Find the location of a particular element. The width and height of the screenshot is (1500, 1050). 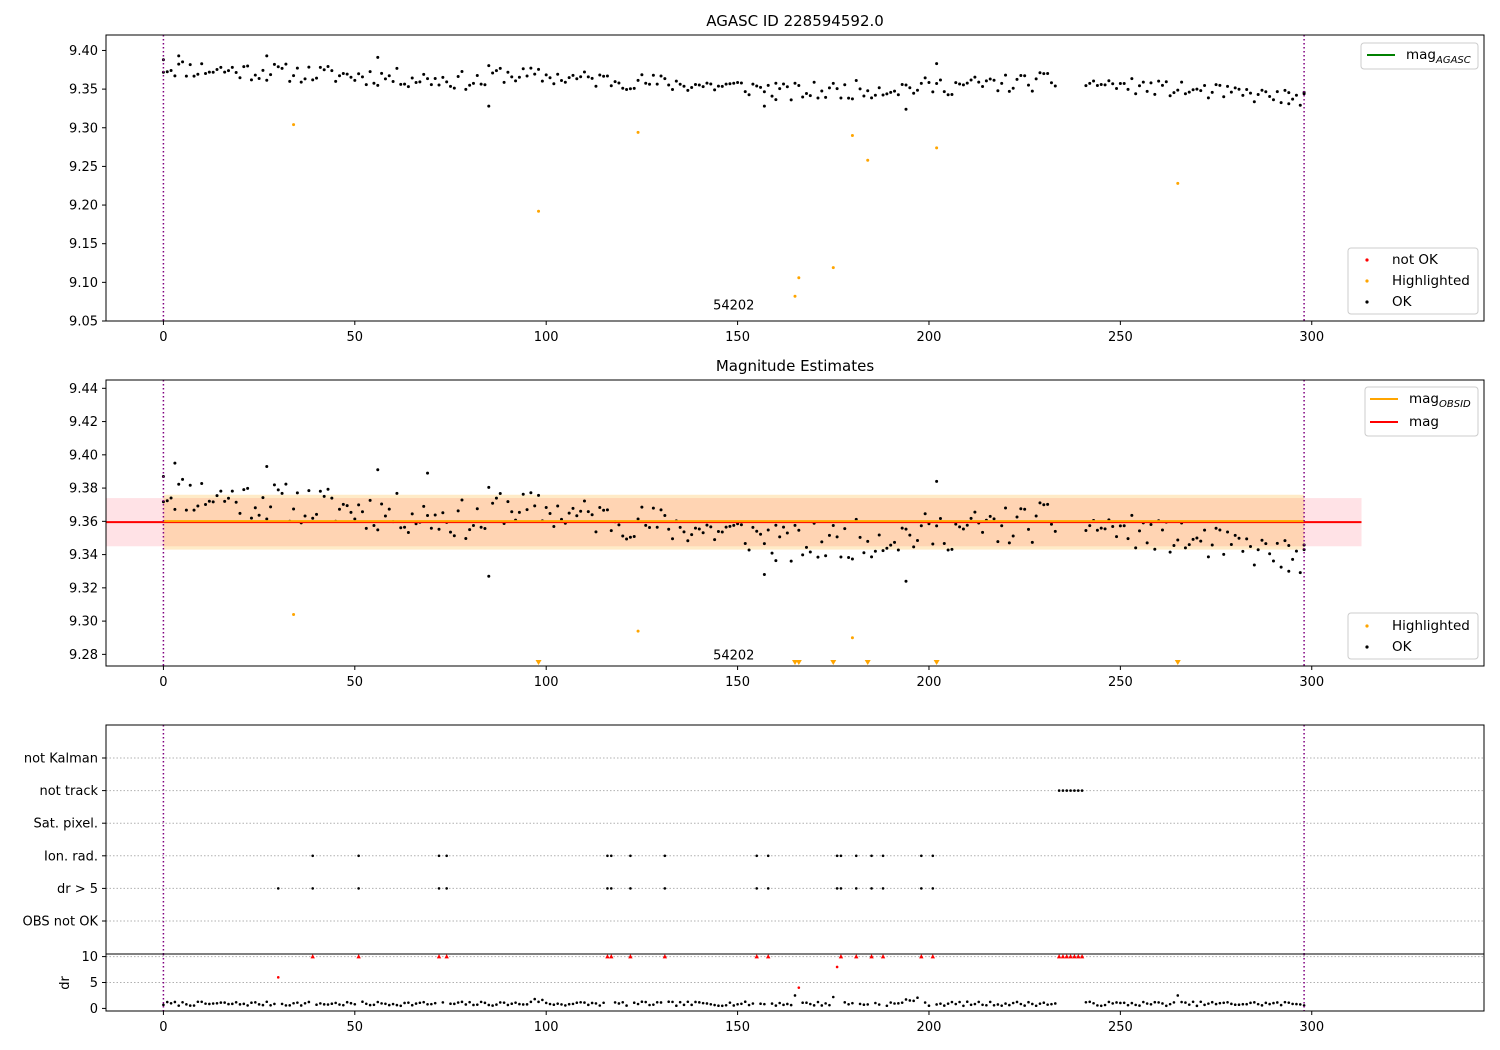

estimates-legend-upper: magOBSID mag is located at coordinates (1421, 411).